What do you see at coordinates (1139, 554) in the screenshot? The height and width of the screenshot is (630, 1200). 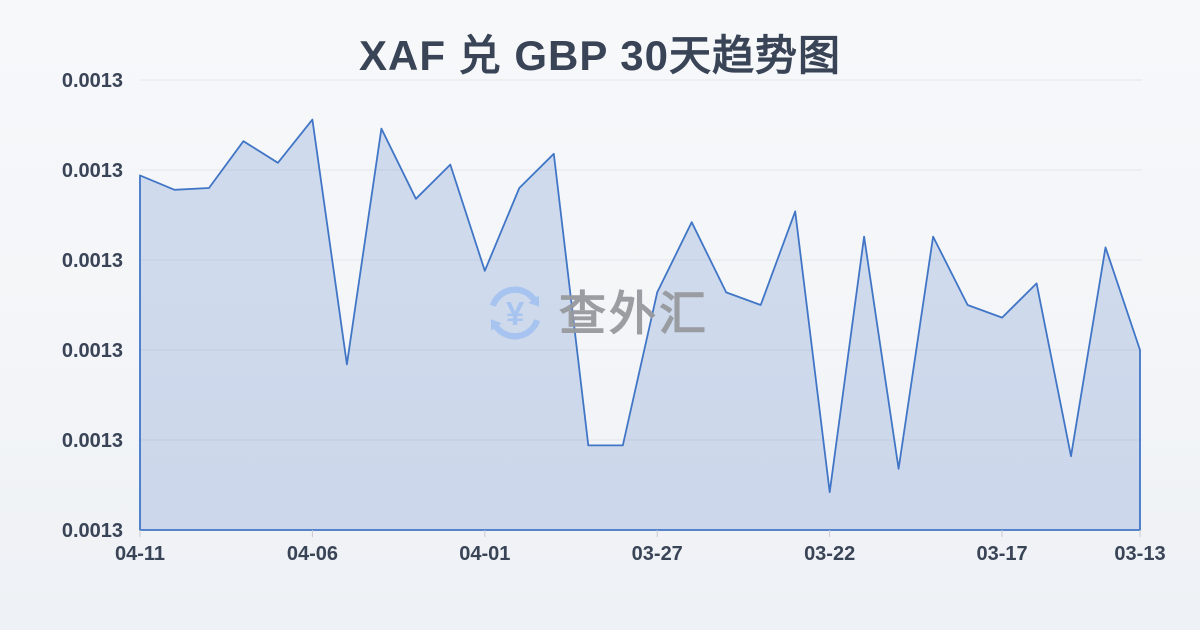 I see `x-tick-label: 03-13` at bounding box center [1139, 554].